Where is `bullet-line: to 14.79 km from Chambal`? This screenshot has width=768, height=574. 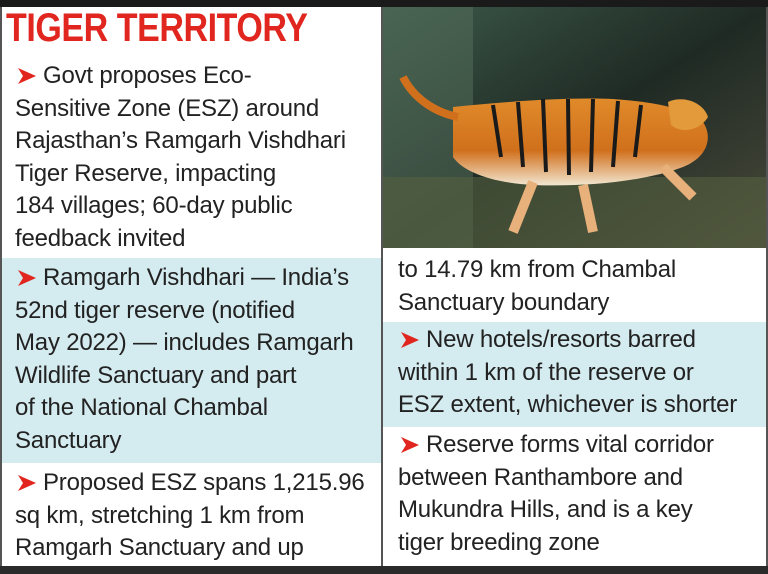
bullet-line: to 14.79 km from Chambal is located at coordinates (537, 269).